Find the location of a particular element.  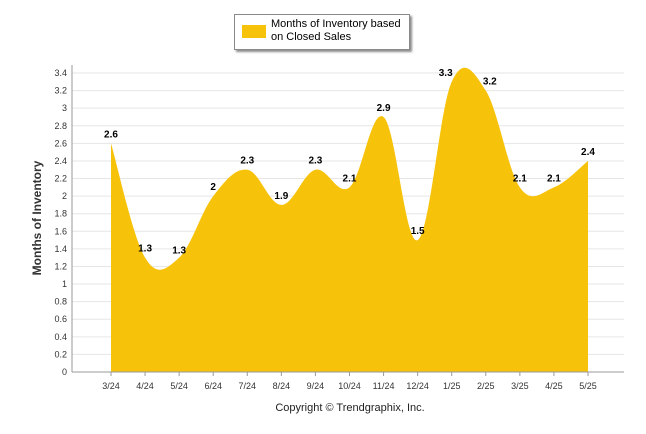

x-tick-label: 2/25 is located at coordinates (486, 386).